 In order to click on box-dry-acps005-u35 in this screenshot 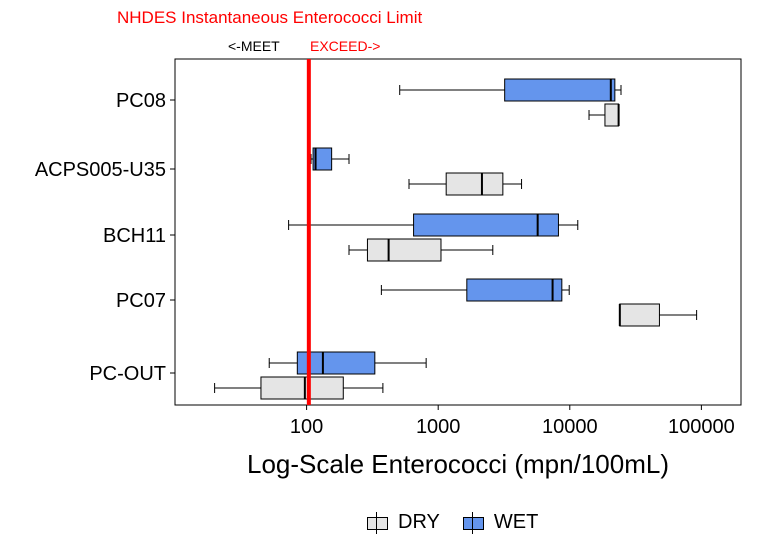, I will do `click(474, 184)`.